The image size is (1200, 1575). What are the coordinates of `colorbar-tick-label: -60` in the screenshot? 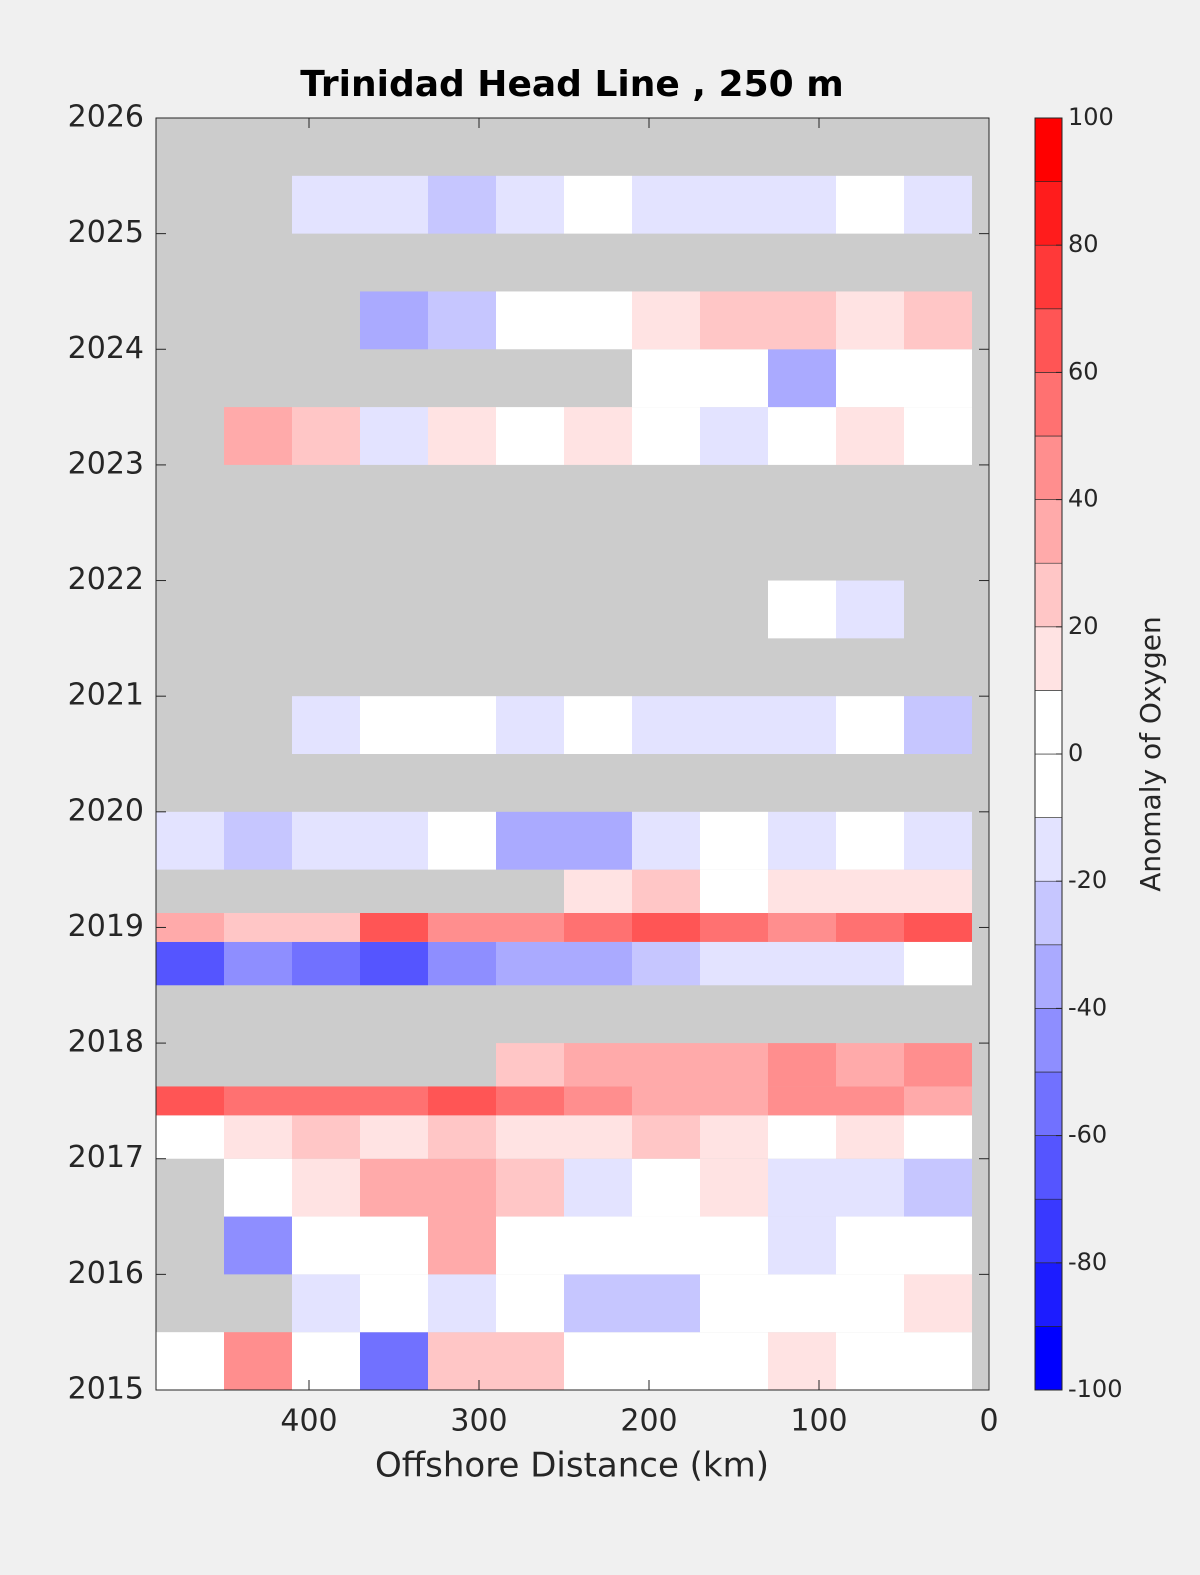 It's located at (1087, 1135).